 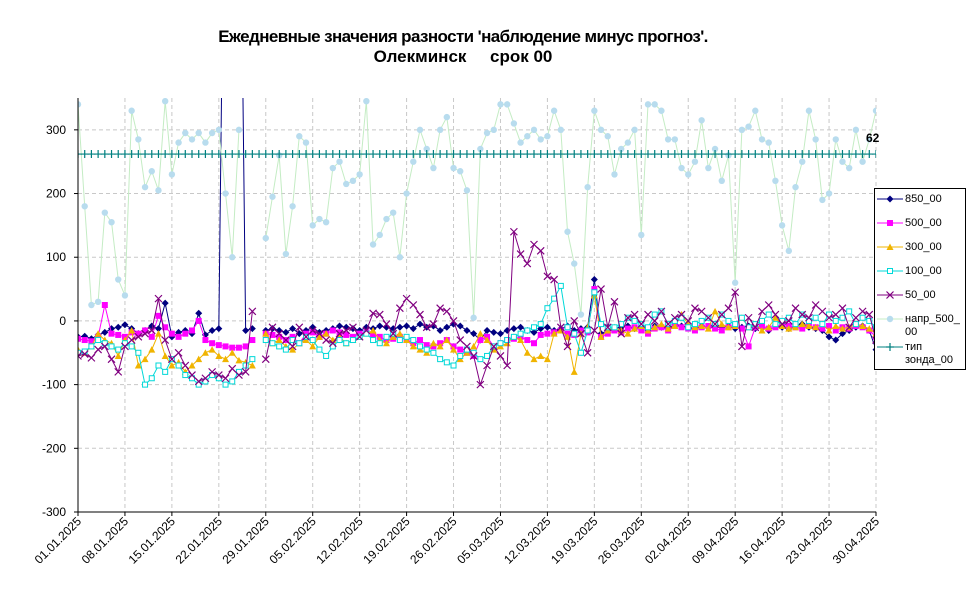 What do you see at coordinates (62, 321) in the screenshot?
I see `y-tick-label: 0` at bounding box center [62, 321].